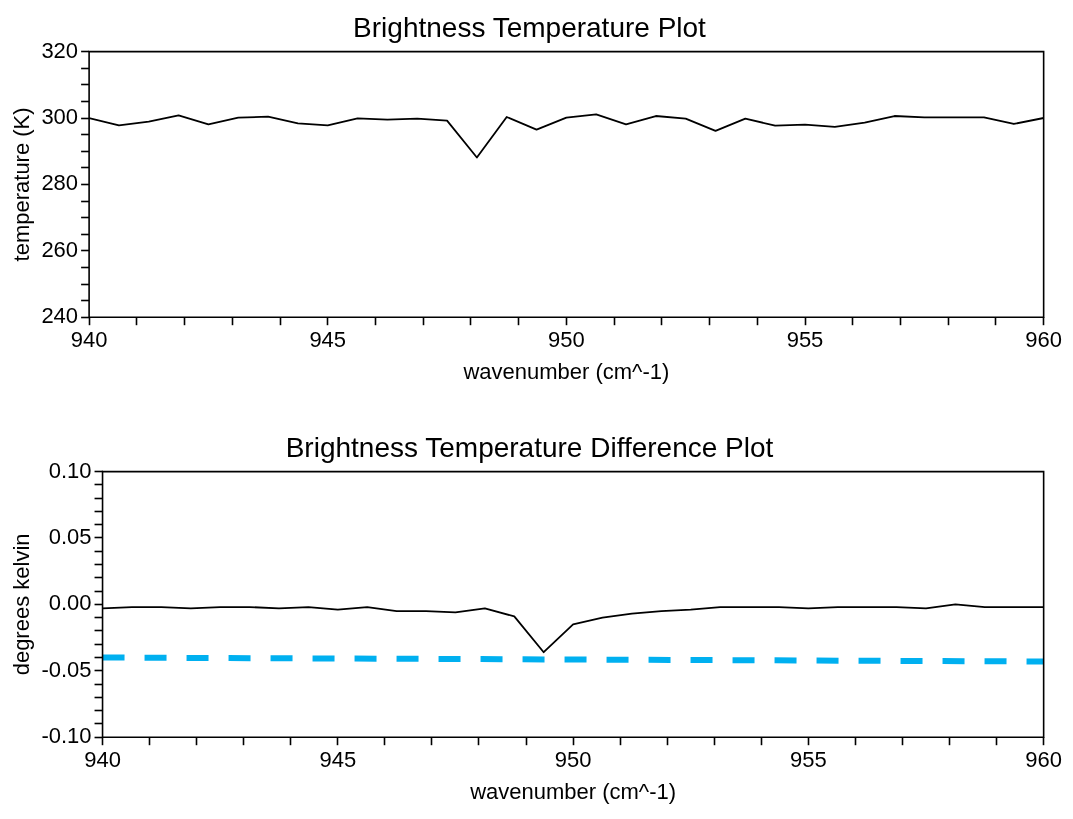  Describe the element at coordinates (70, 470) in the screenshot. I see `y-tick-label: 0.10` at that location.